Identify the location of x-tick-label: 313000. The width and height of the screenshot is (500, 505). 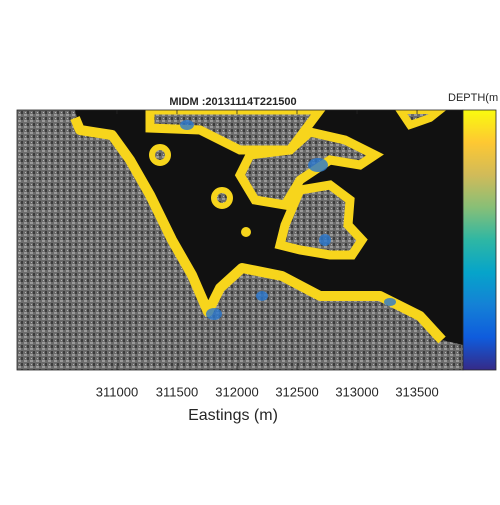
(356, 391).